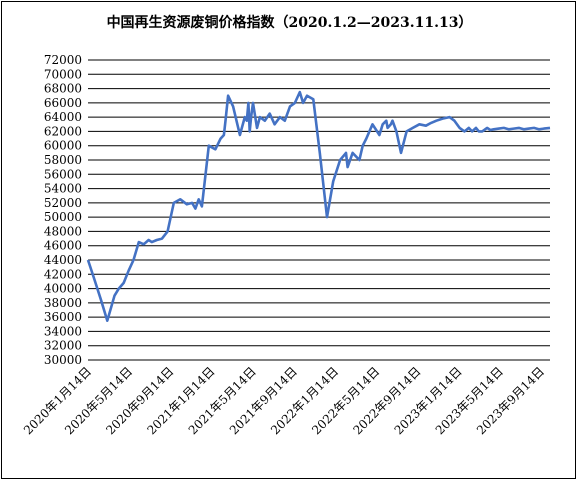  I want to click on y-tick-label: 32000, so click(63, 346).